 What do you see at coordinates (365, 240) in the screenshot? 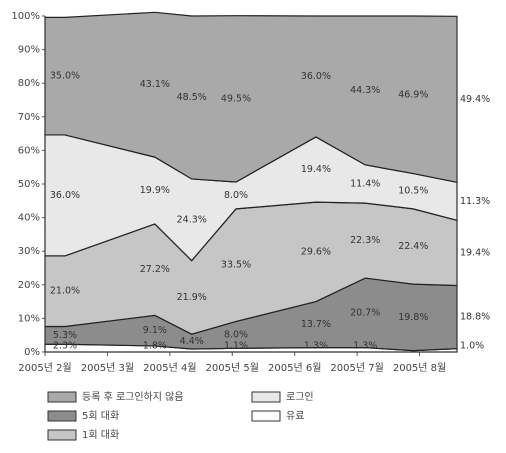
I see `data-label: 22.3%` at bounding box center [365, 240].